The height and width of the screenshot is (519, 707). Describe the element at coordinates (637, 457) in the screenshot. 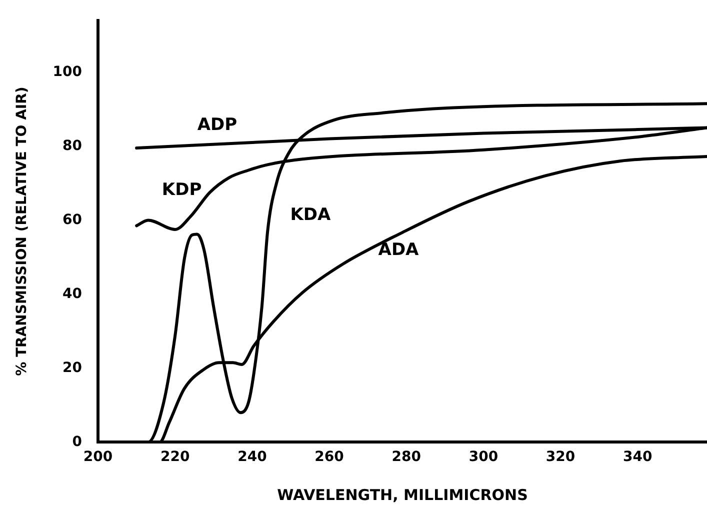

I see `x-tick-label: 340` at that location.